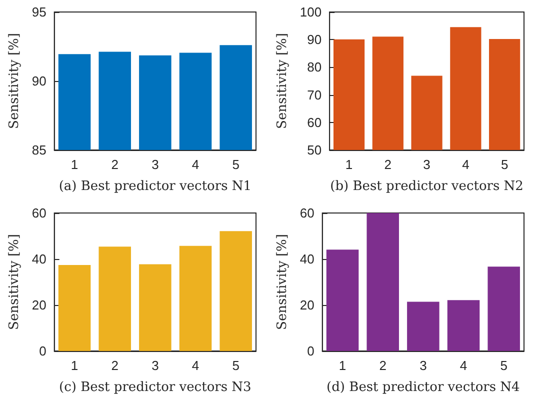  Describe the element at coordinates (423, 387) in the screenshot. I see `x-axis-title: (d) Best predictor vectors N4` at that location.